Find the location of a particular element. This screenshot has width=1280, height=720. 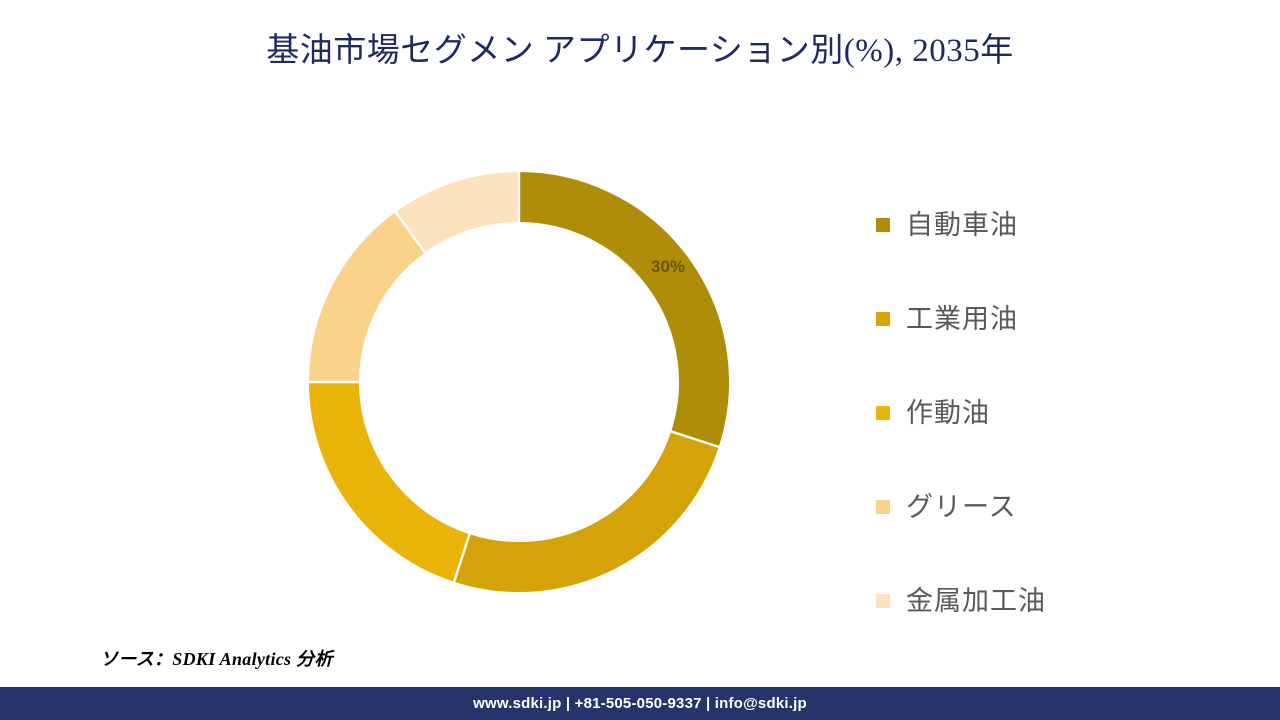

legend-item-hydraulic-oil: 作動油 is located at coordinates (1041, 413).